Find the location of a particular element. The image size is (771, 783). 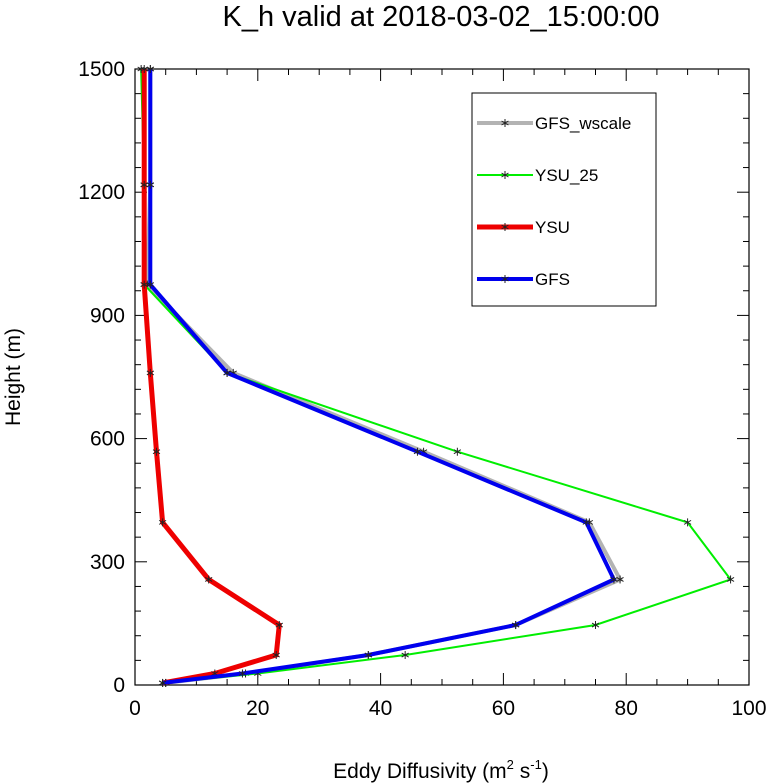

x-tick-label: 100 is located at coordinates (748, 708).